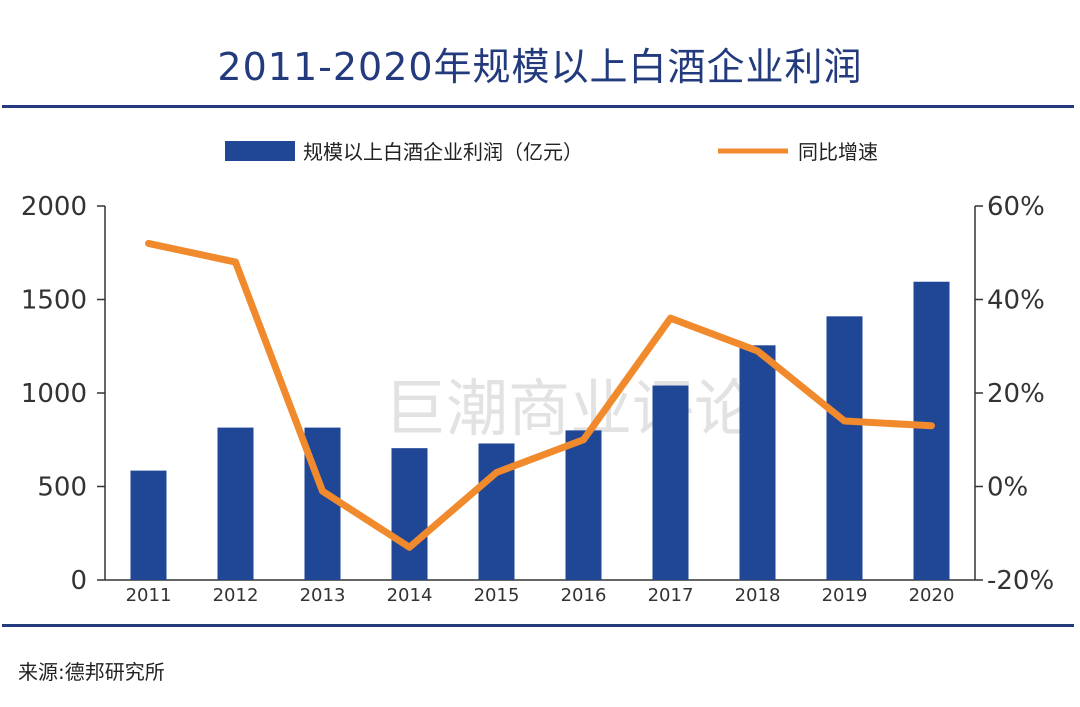  What do you see at coordinates (54, 394) in the screenshot?
I see `y-left-tick-label: 1000` at bounding box center [54, 394].